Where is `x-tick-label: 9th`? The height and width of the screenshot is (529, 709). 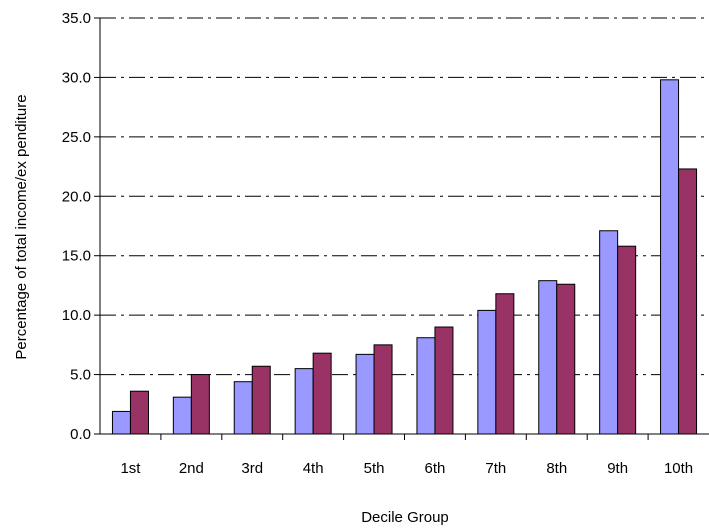 x-tick-label: 9th is located at coordinates (617, 468).